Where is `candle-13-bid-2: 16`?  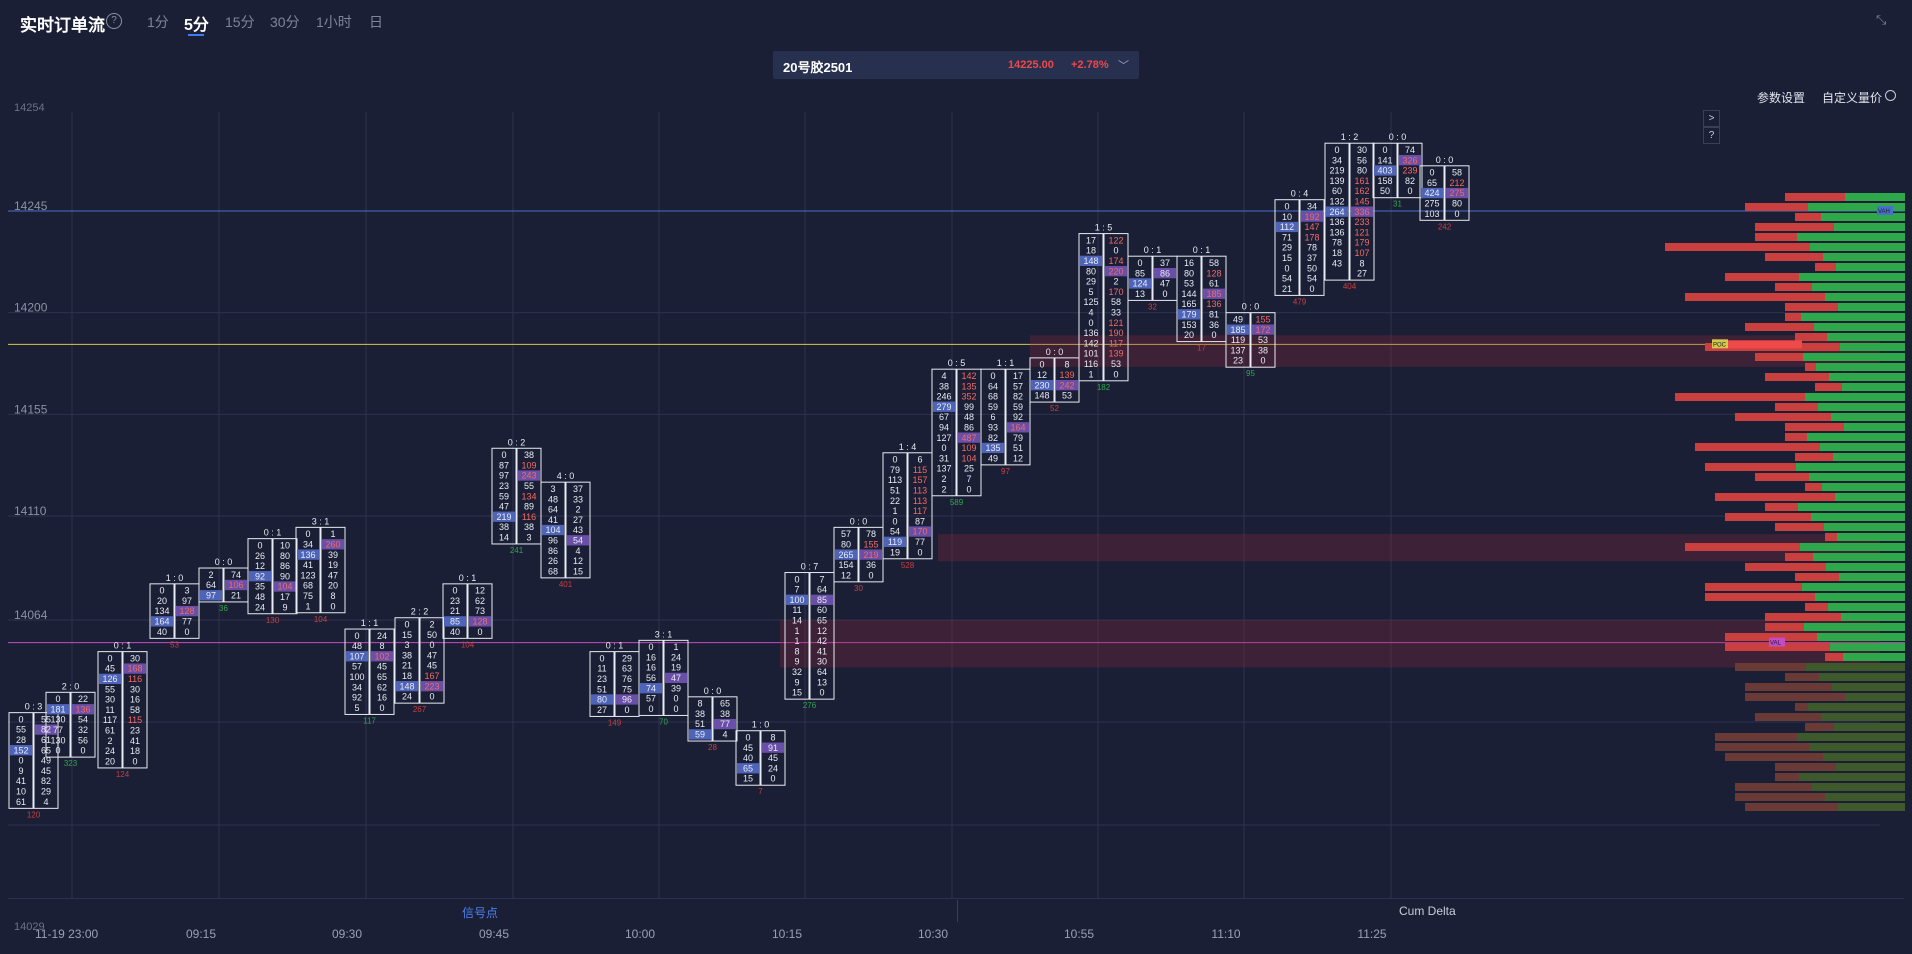
candle-13-bid-2: 16 is located at coordinates (651, 668).